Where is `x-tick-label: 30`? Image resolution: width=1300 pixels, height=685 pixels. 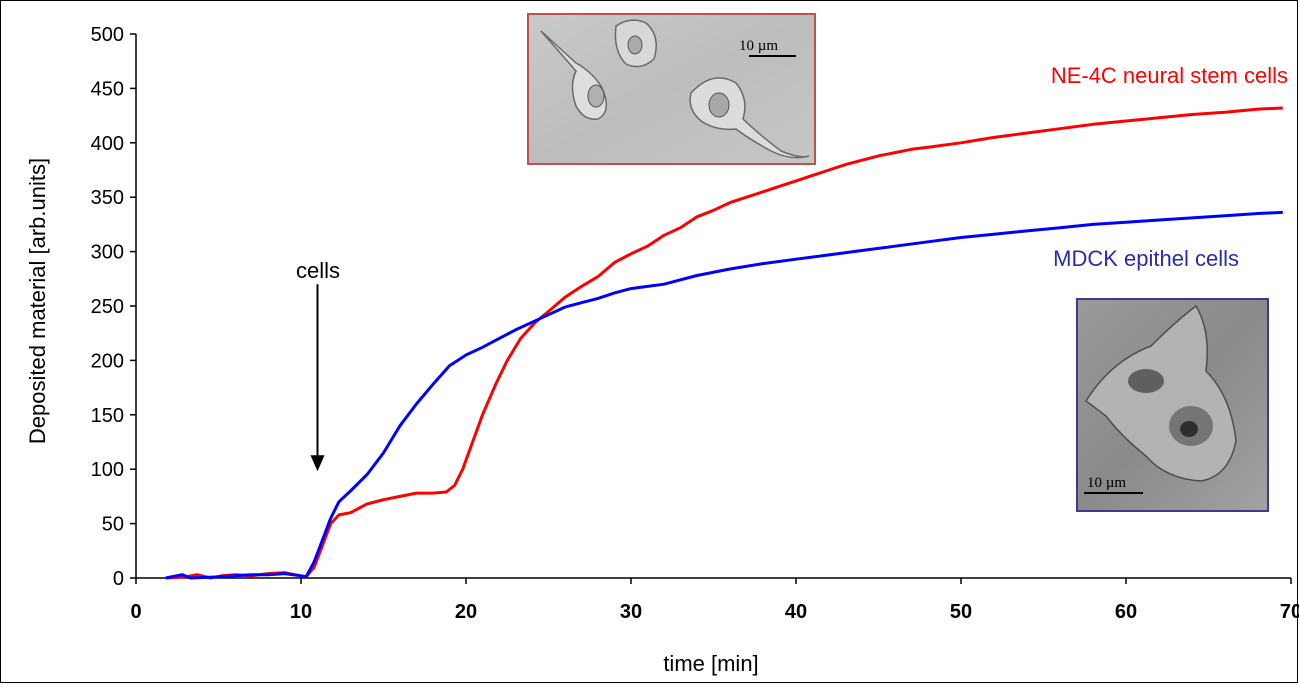 x-tick-label: 30 is located at coordinates (631, 612).